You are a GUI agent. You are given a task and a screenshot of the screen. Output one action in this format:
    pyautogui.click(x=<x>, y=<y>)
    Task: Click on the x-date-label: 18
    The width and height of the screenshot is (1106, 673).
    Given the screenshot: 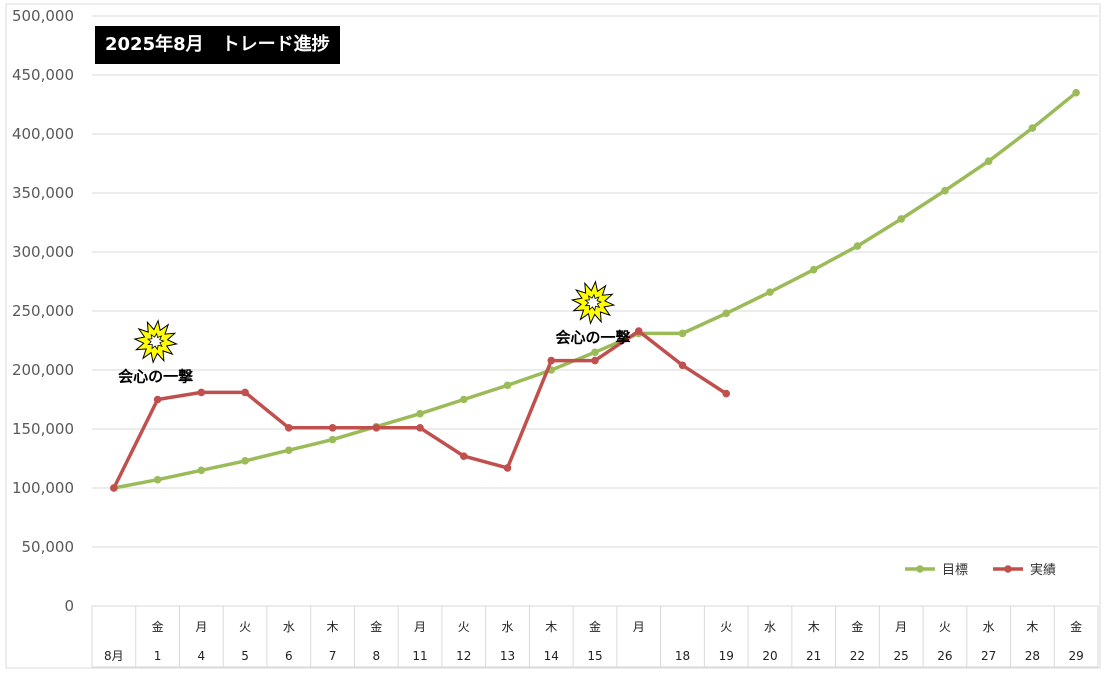 What is the action you would take?
    pyautogui.click(x=682, y=656)
    